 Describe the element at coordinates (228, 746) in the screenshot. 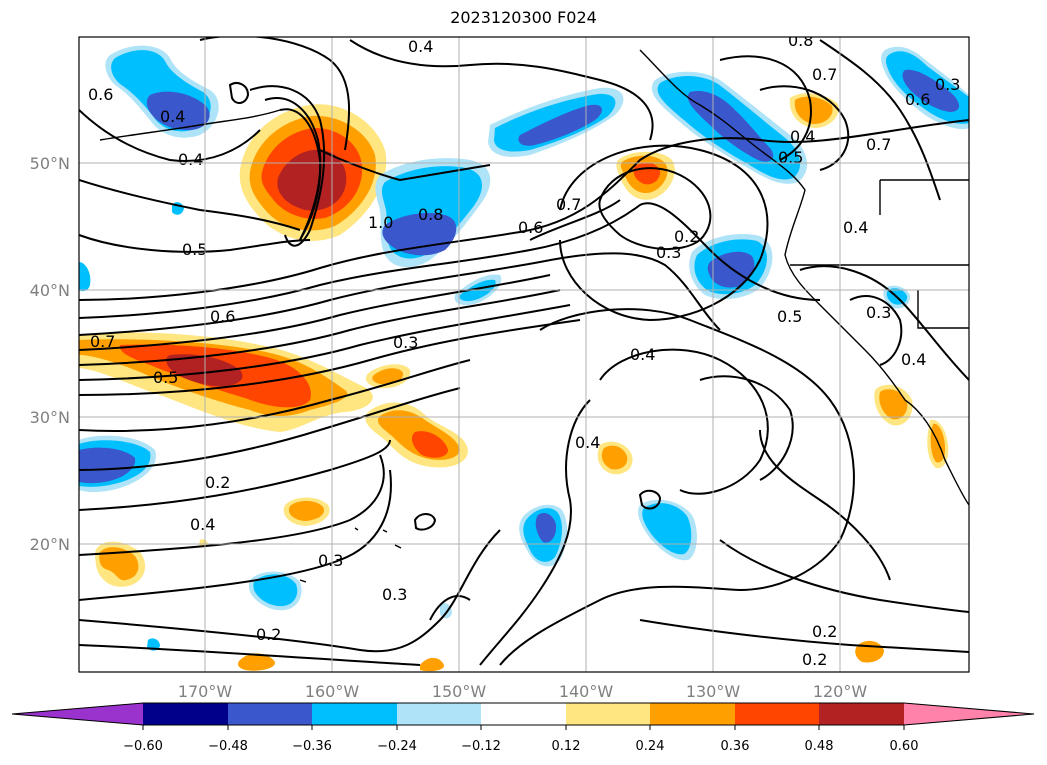

I see `colorbar-tick-label: −0.48` at that location.